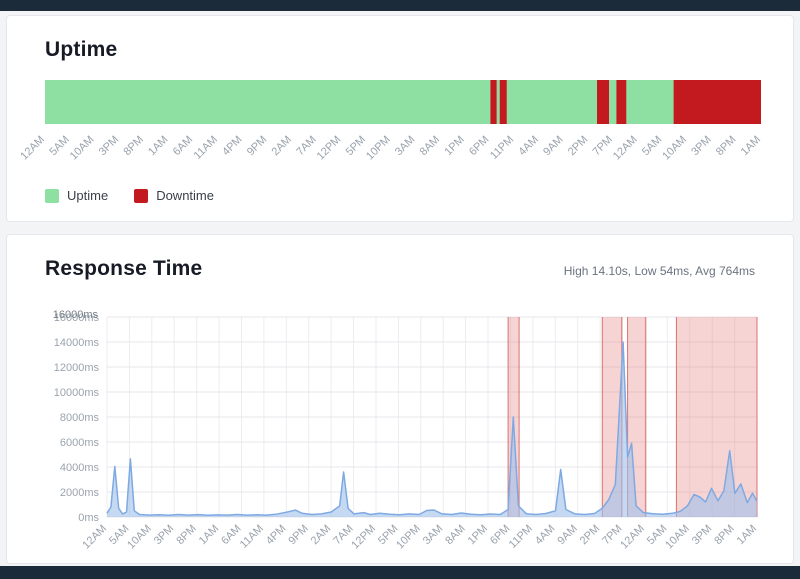 The image size is (800, 579). Describe the element at coordinates (141, 195) in the screenshot. I see `downtime-swatch` at that location.